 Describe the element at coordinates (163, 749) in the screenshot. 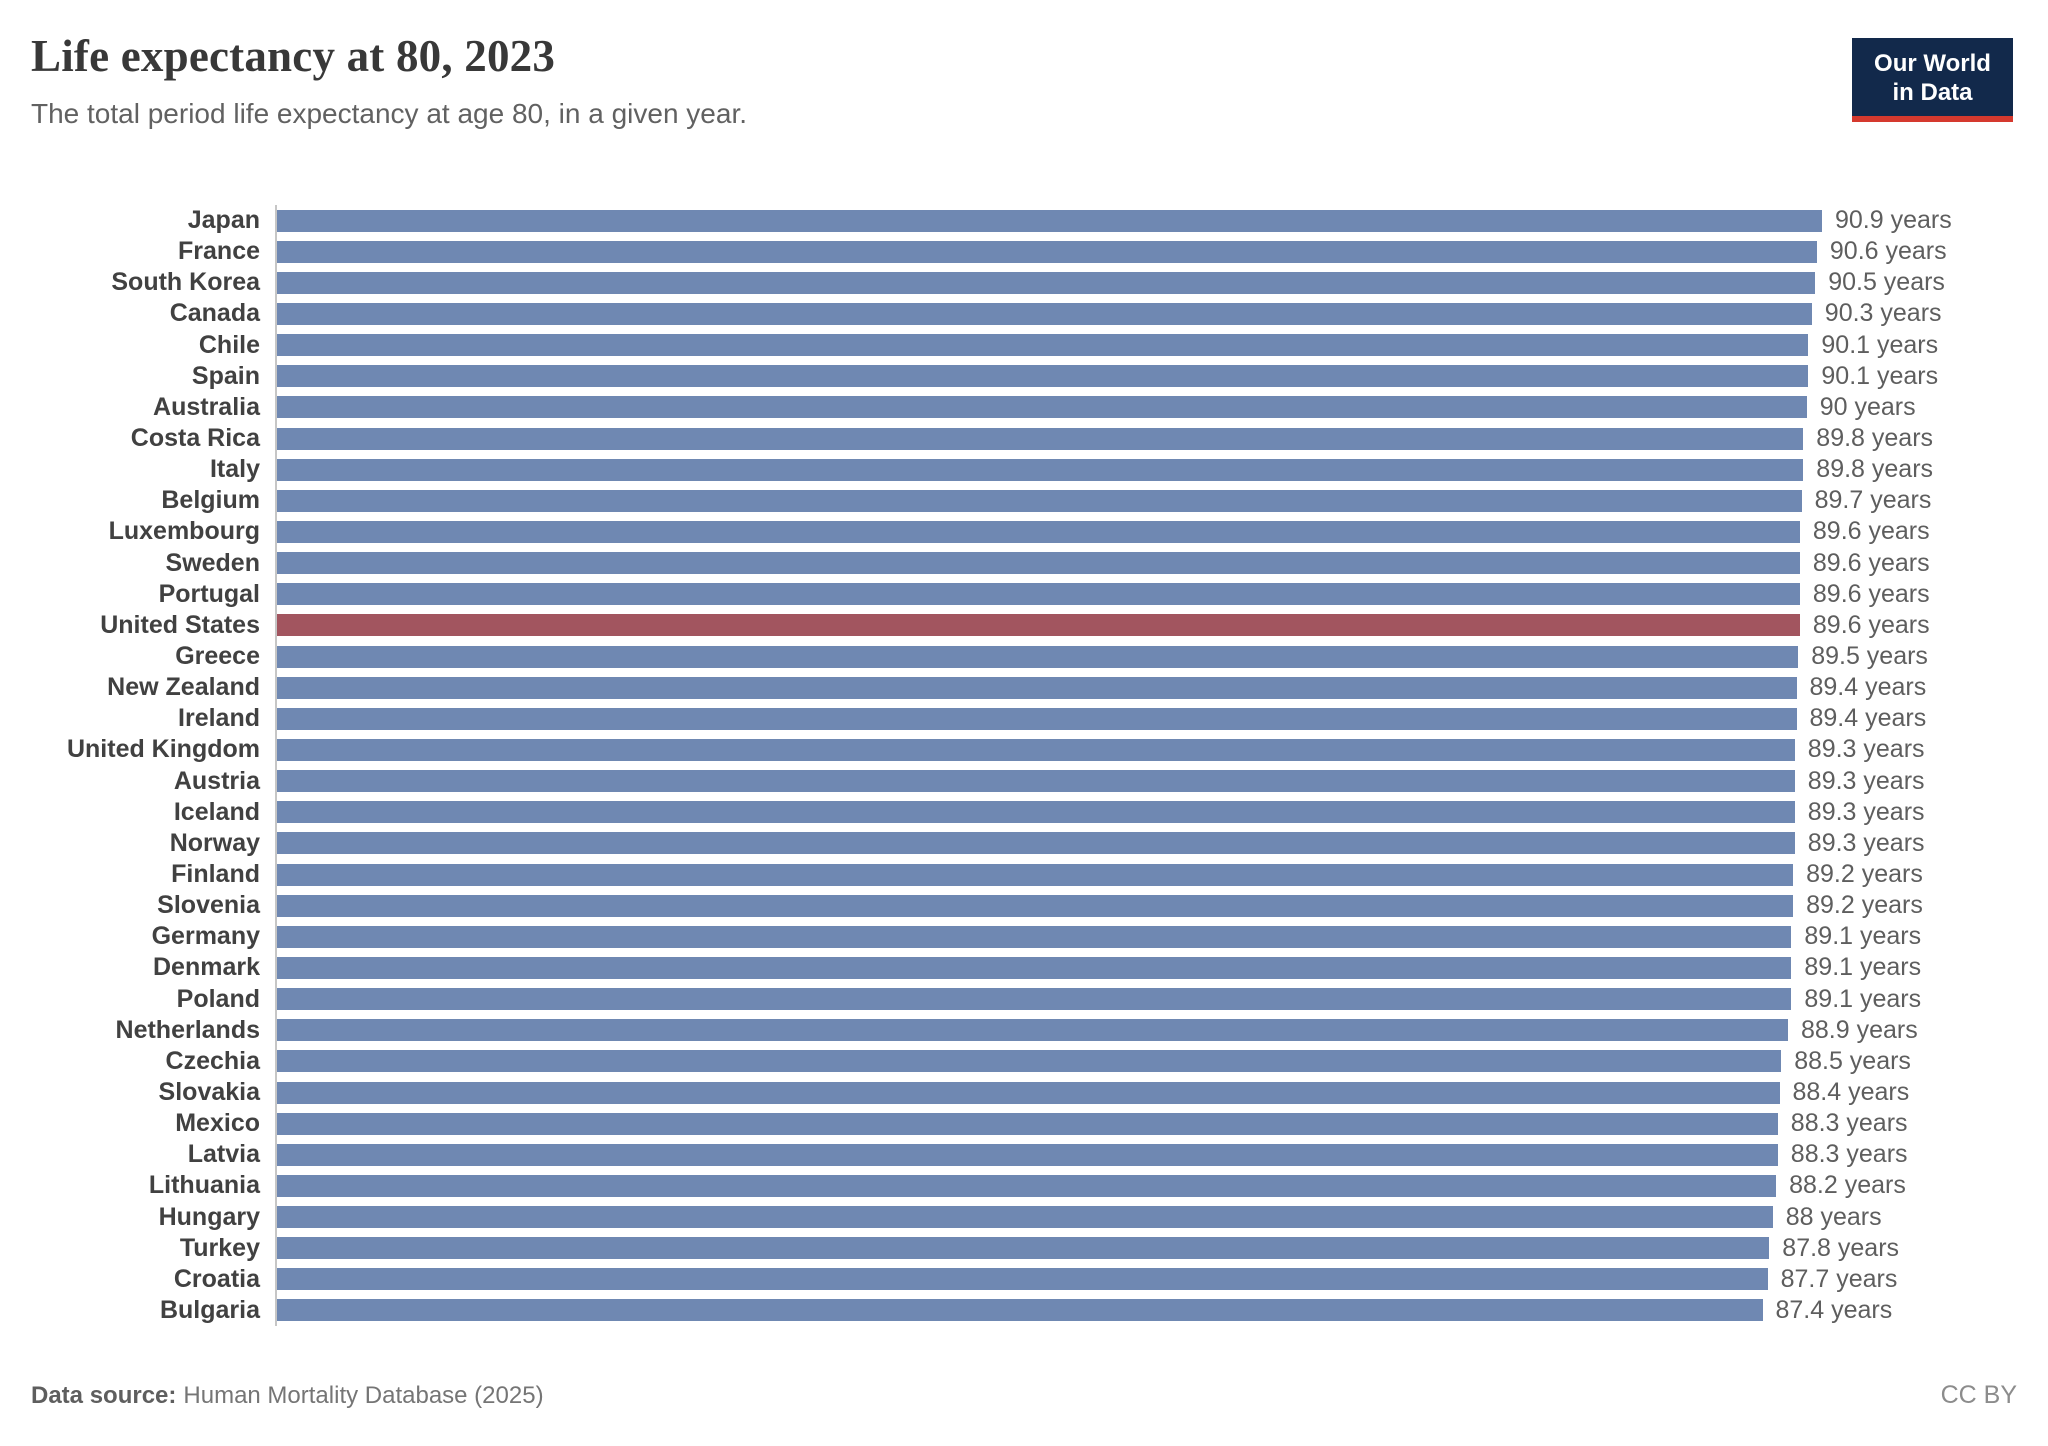

I see `country-label: United Kingdom` at that location.